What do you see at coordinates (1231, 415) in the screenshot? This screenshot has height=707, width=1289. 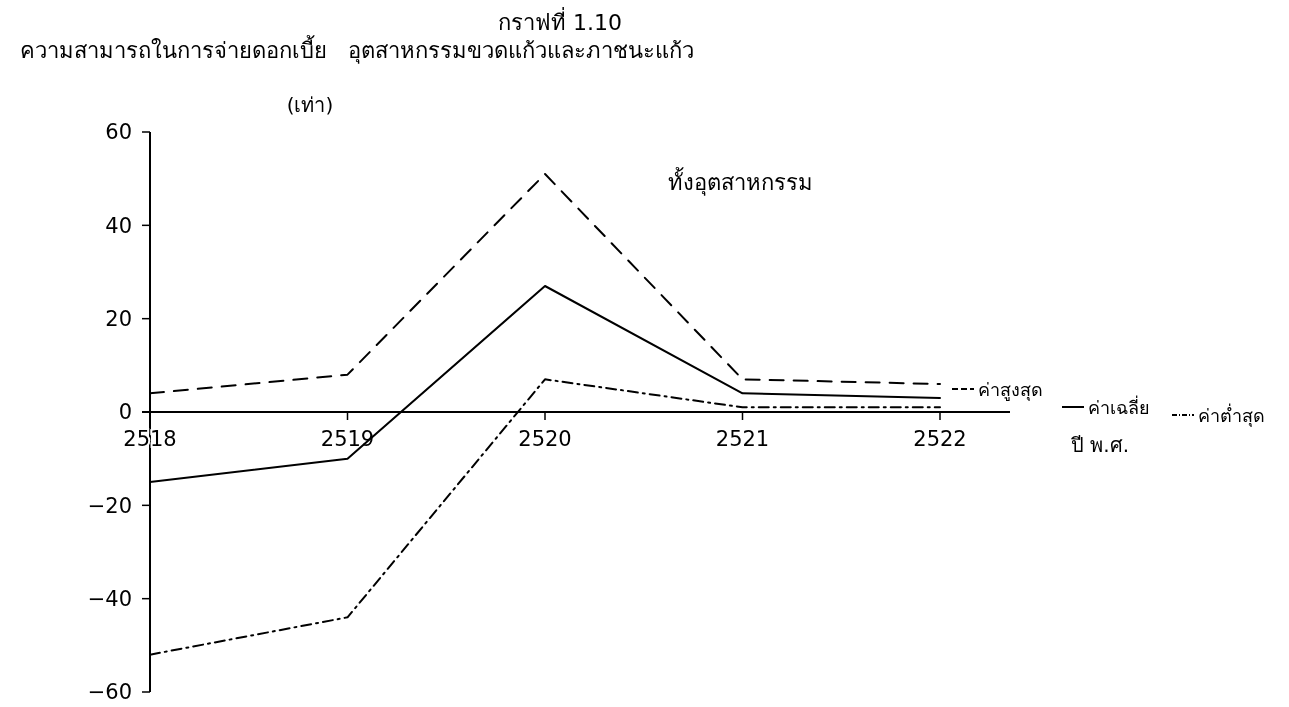 I see `legend-label: ค่าต่ำสุด` at bounding box center [1231, 415].